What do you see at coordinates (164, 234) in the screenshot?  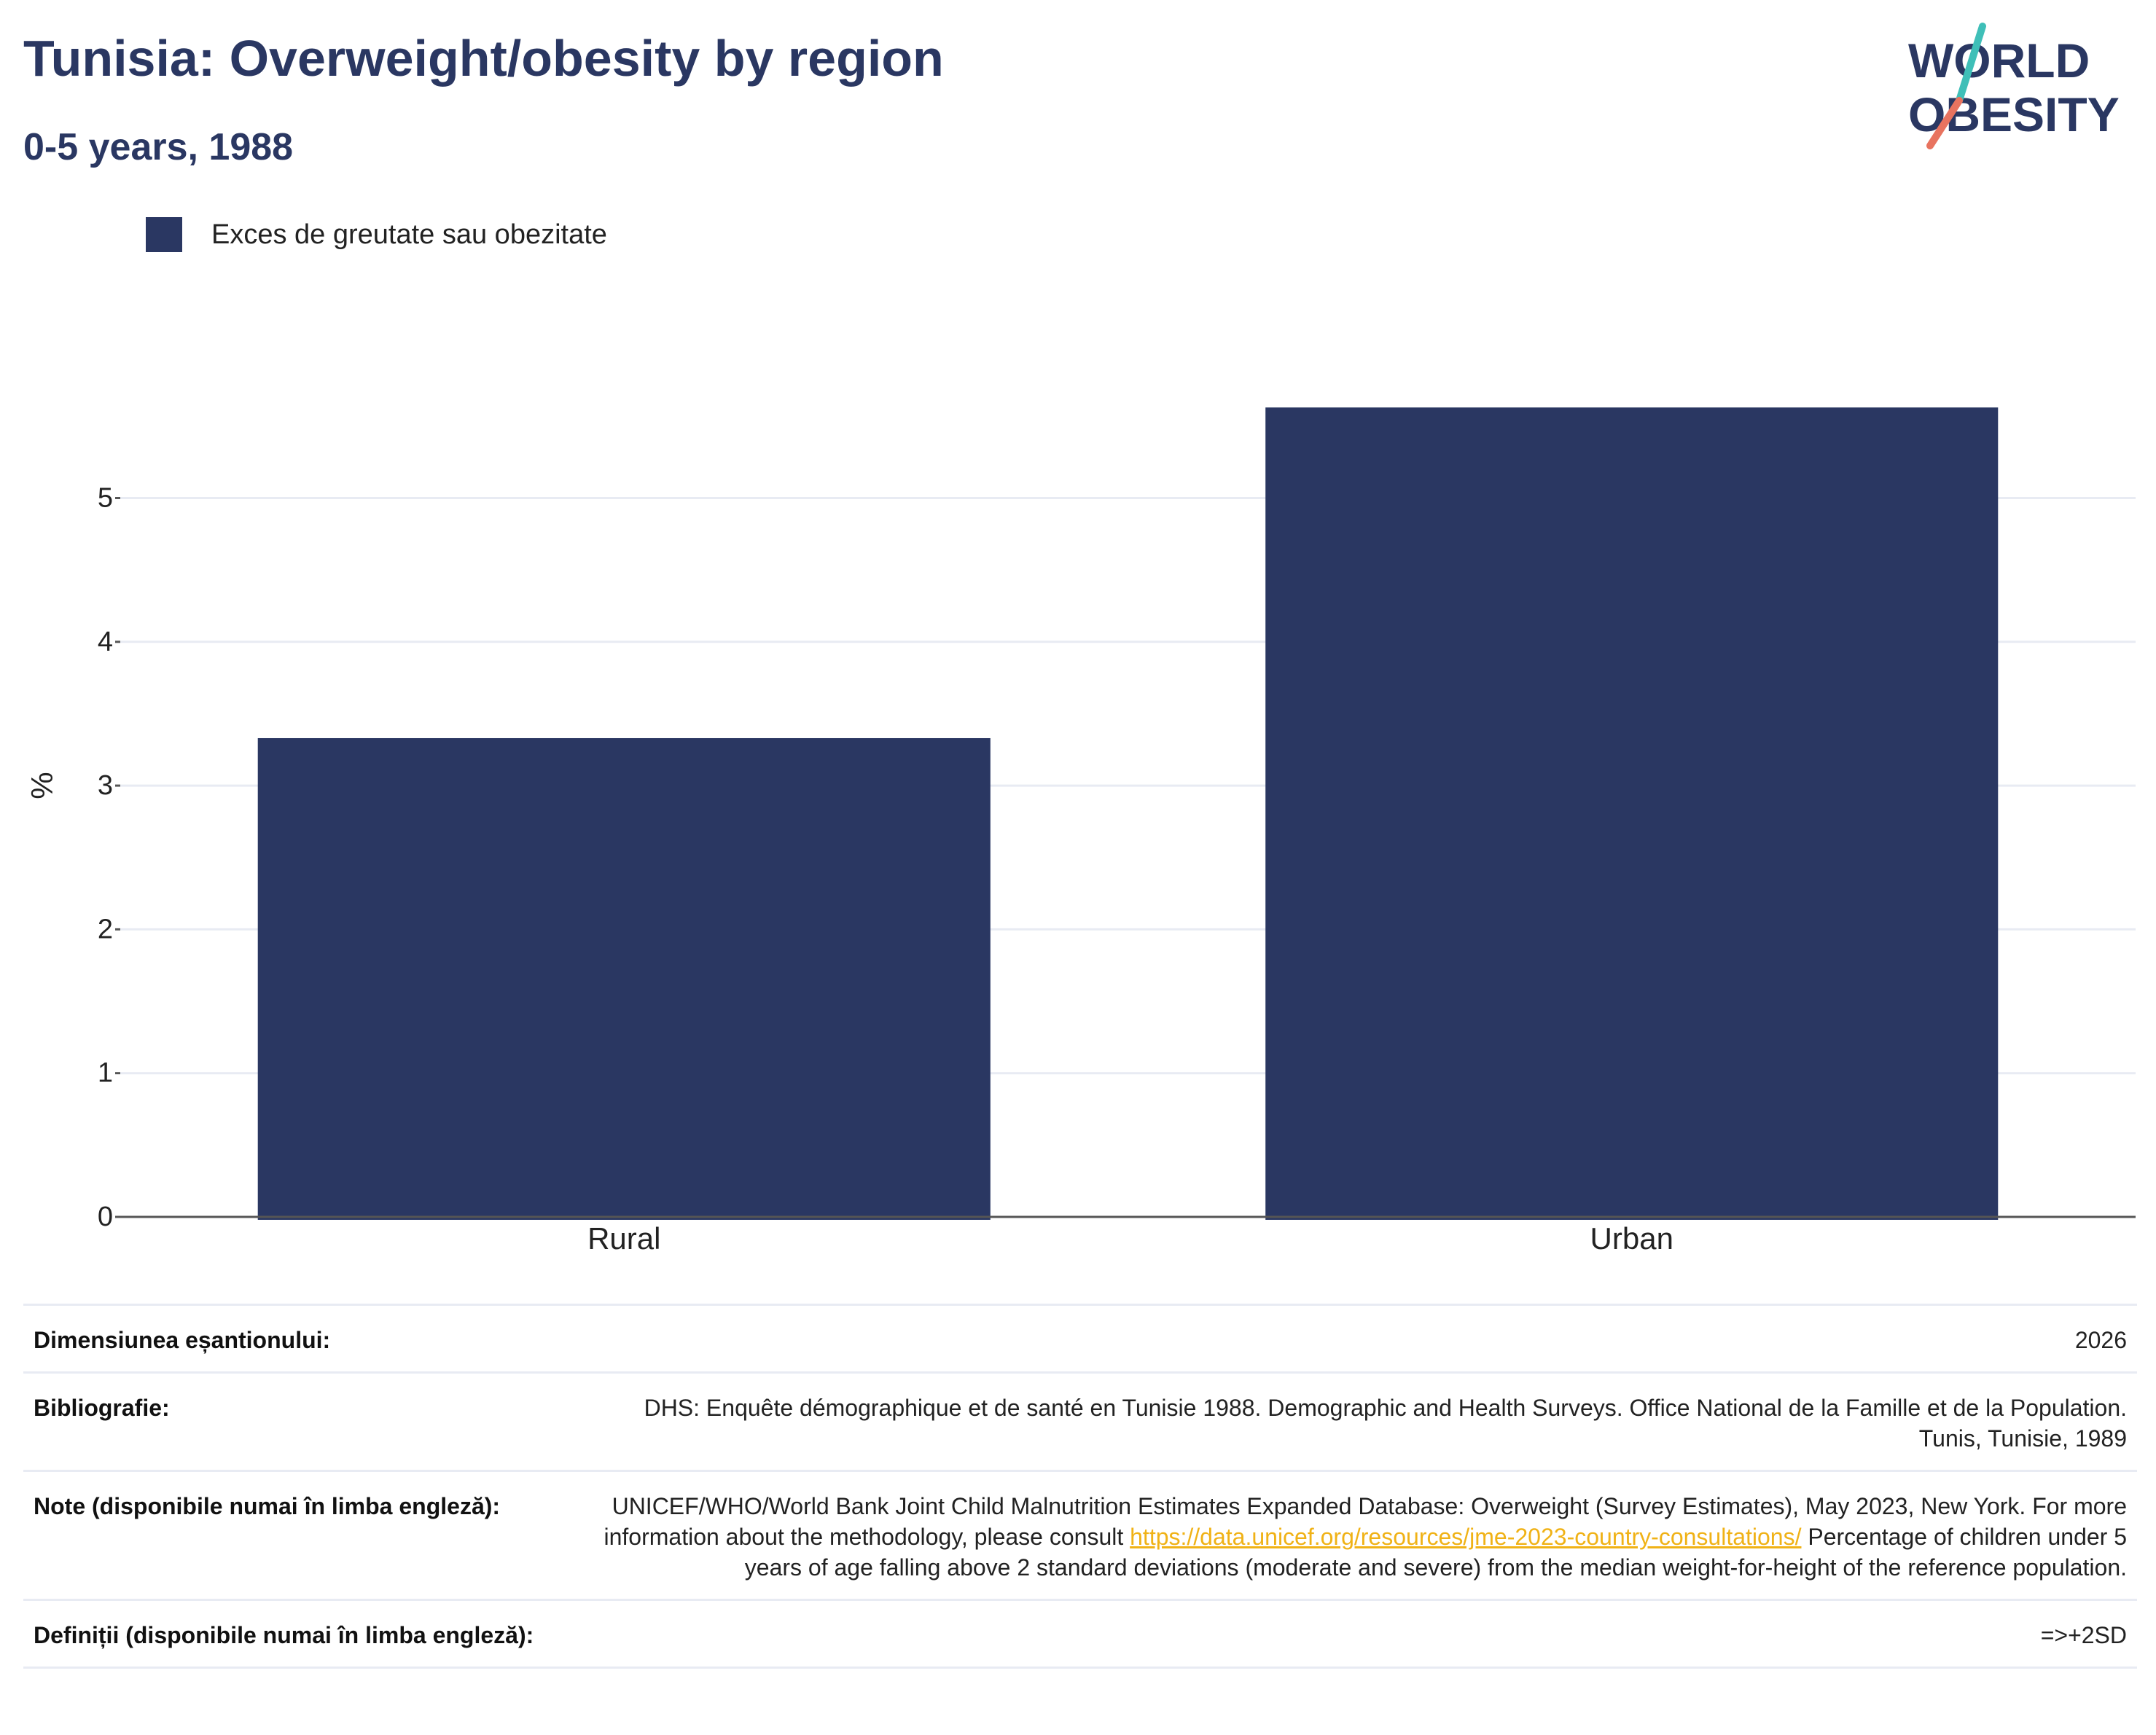 I see `legend-swatch` at bounding box center [164, 234].